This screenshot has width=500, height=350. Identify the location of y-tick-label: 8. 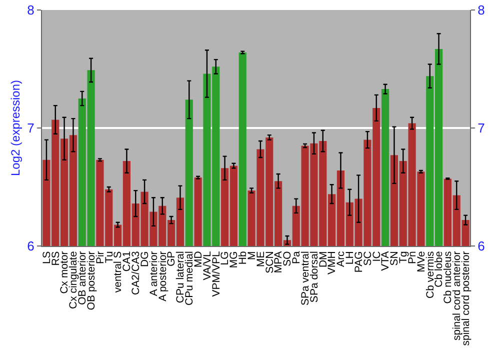
(30, 10).